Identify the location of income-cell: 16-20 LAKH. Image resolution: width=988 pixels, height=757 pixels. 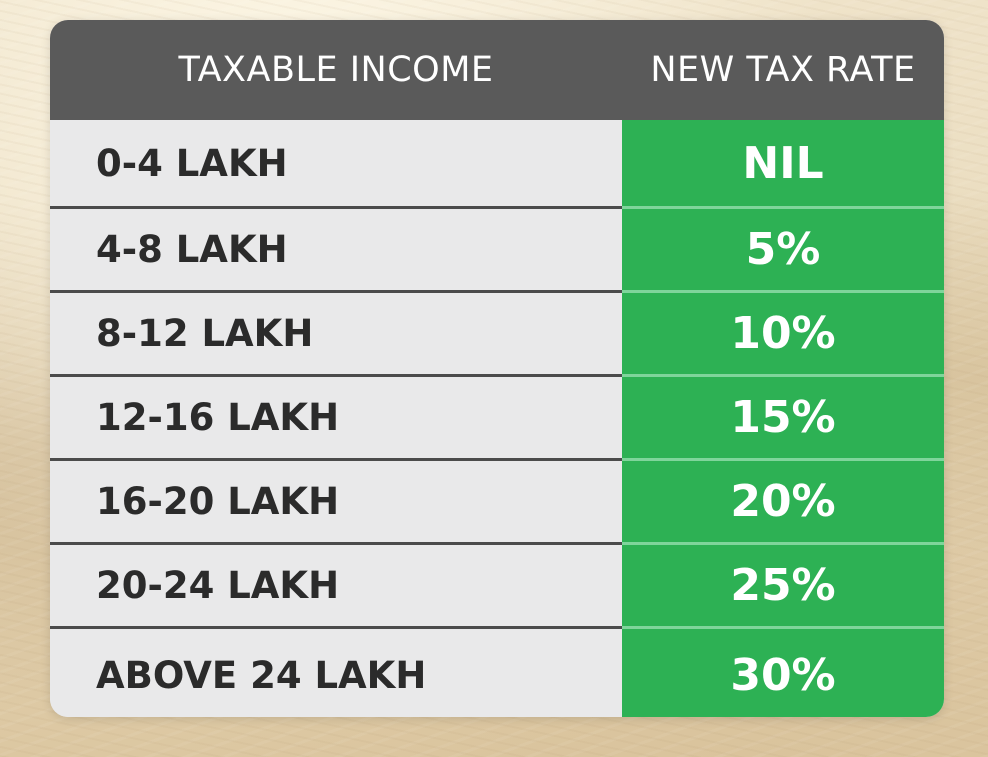
(336, 503).